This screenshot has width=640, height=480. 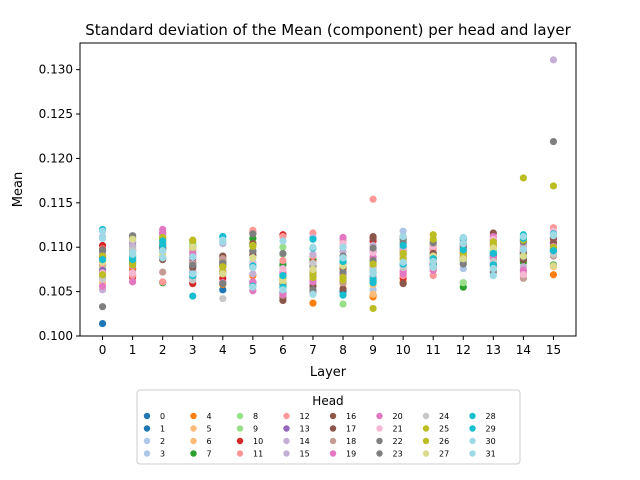 What do you see at coordinates (373, 350) in the screenshot?
I see `x-tick-label: 9` at bounding box center [373, 350].